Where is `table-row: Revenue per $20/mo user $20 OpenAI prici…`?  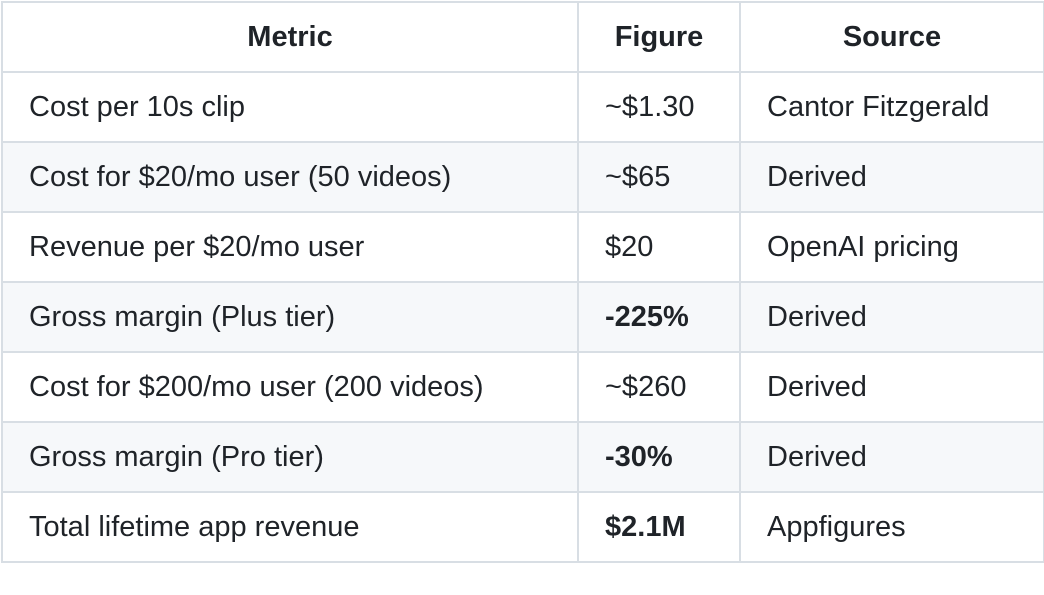 table-row: Revenue per $20/mo user $20 OpenAI prici… is located at coordinates (522, 247).